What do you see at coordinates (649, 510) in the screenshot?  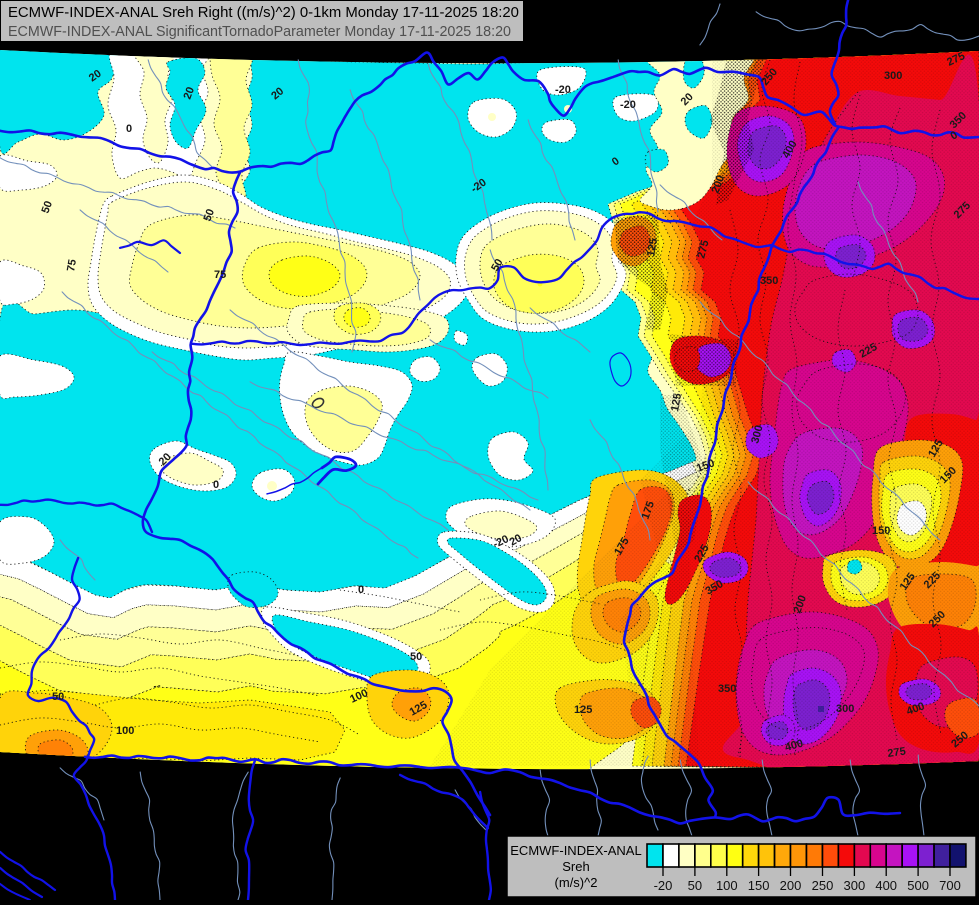 I see `svg-text: 175` at bounding box center [649, 510].